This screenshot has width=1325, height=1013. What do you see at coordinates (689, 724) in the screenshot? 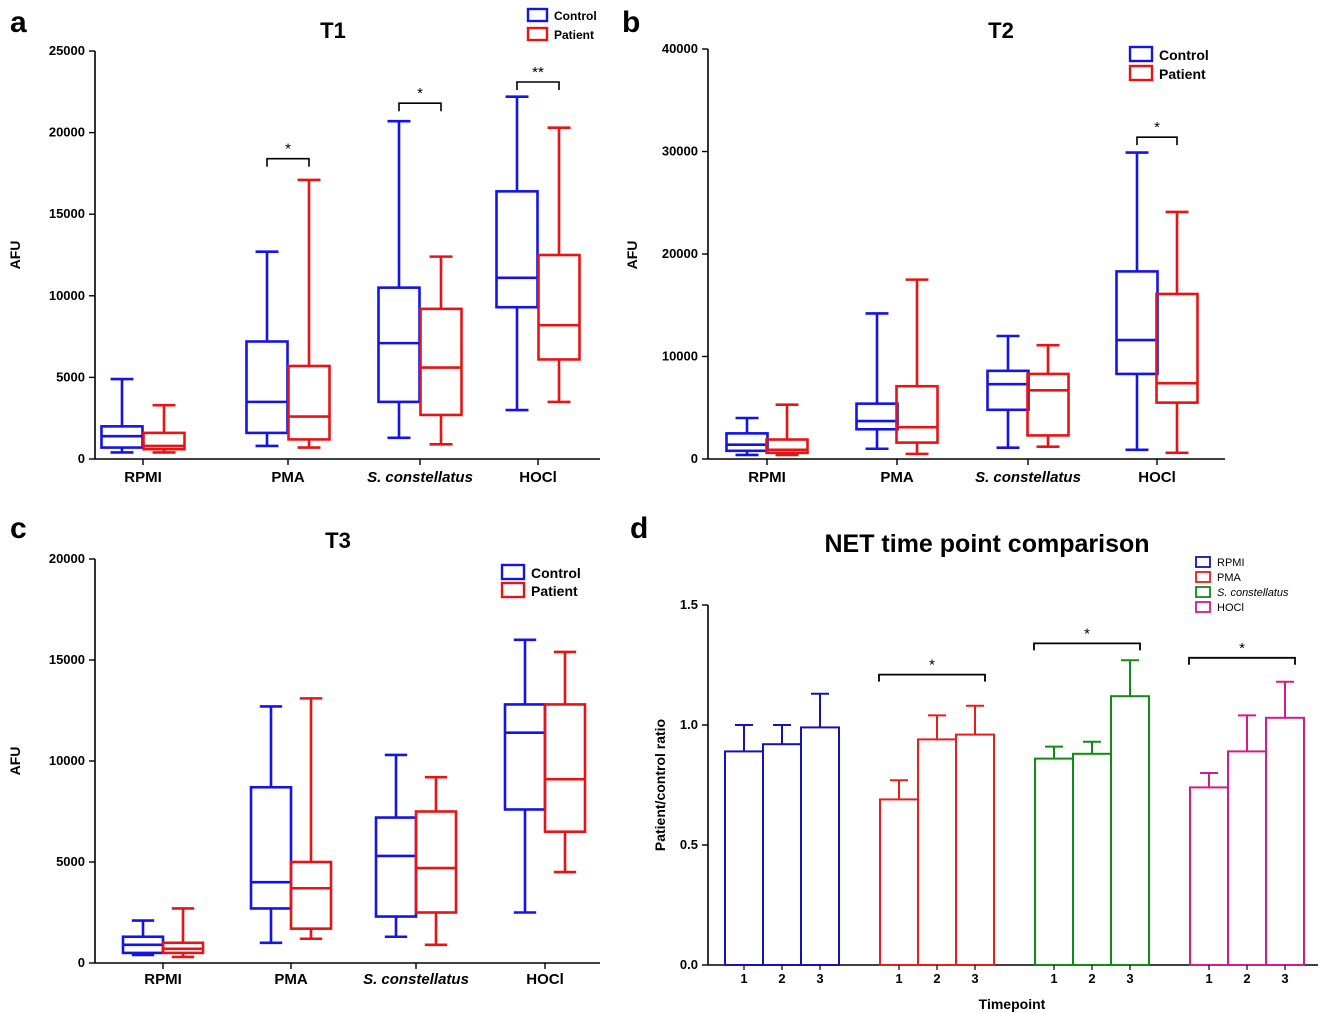
I see `y-tick-label: 1.0` at bounding box center [689, 724].